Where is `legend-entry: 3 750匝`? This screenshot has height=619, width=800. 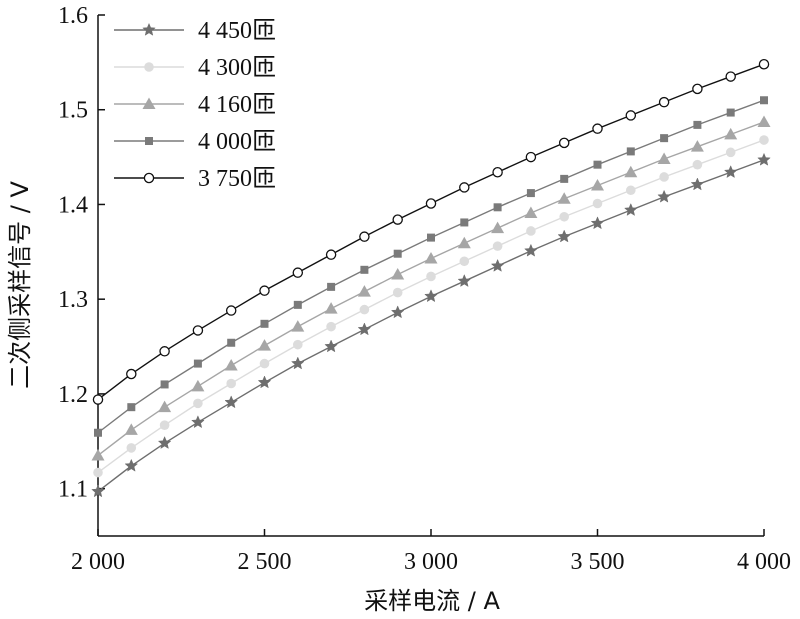 legend-entry: 3 750匝 is located at coordinates (195, 179).